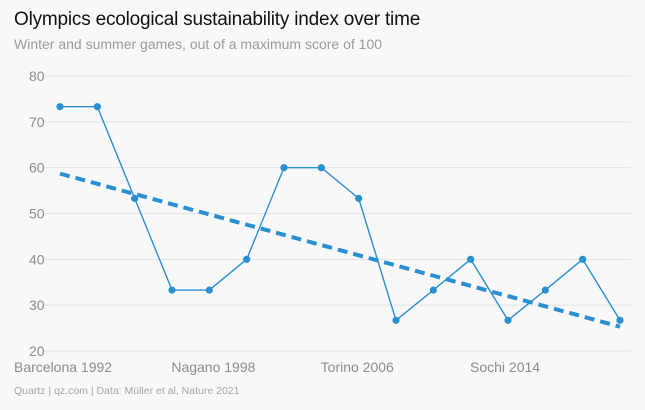  What do you see at coordinates (37, 168) in the screenshot?
I see `y-tick-label-60: 60` at bounding box center [37, 168].